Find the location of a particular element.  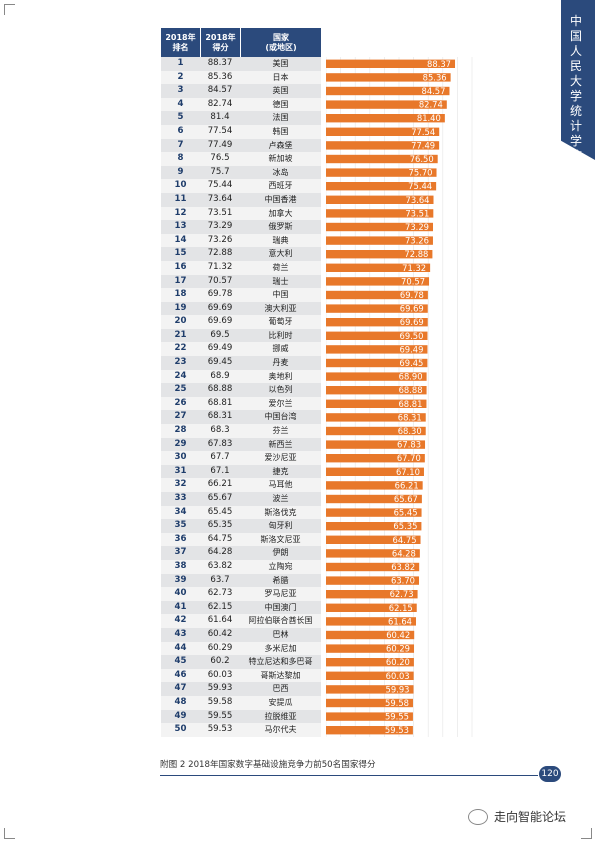

bar-value-label: 73.29 is located at coordinates (417, 227).